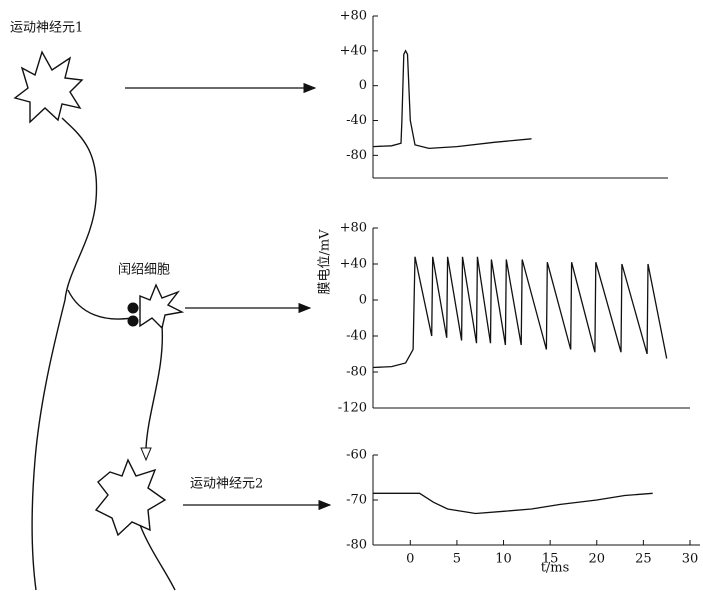 The height and width of the screenshot is (592, 703). I want to click on neuron-label: 运动神经元1, so click(46, 28).